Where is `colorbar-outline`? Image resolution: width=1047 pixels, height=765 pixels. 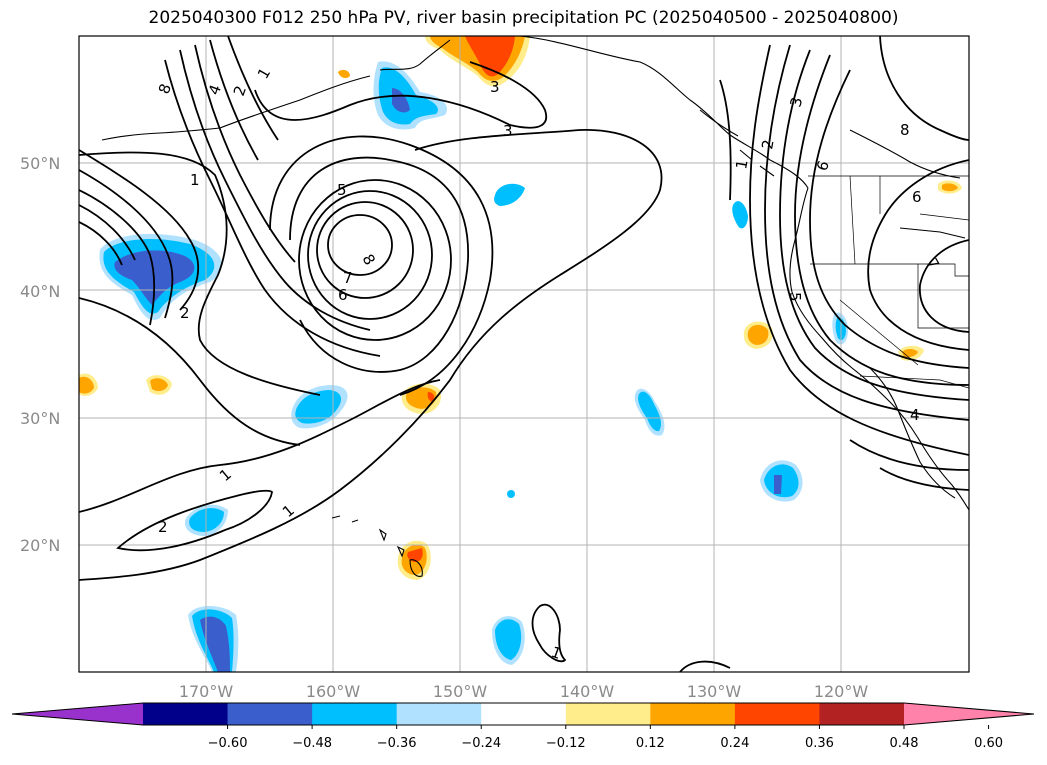
colorbar-outline is located at coordinates (523, 714).